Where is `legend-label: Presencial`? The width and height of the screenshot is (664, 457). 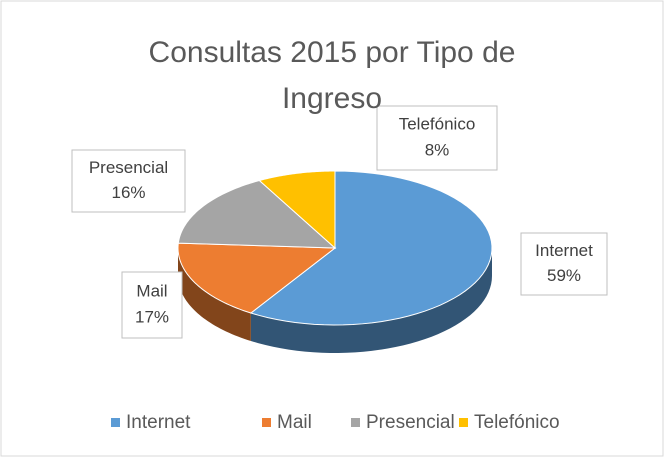
legend-label: Presencial is located at coordinates (410, 422).